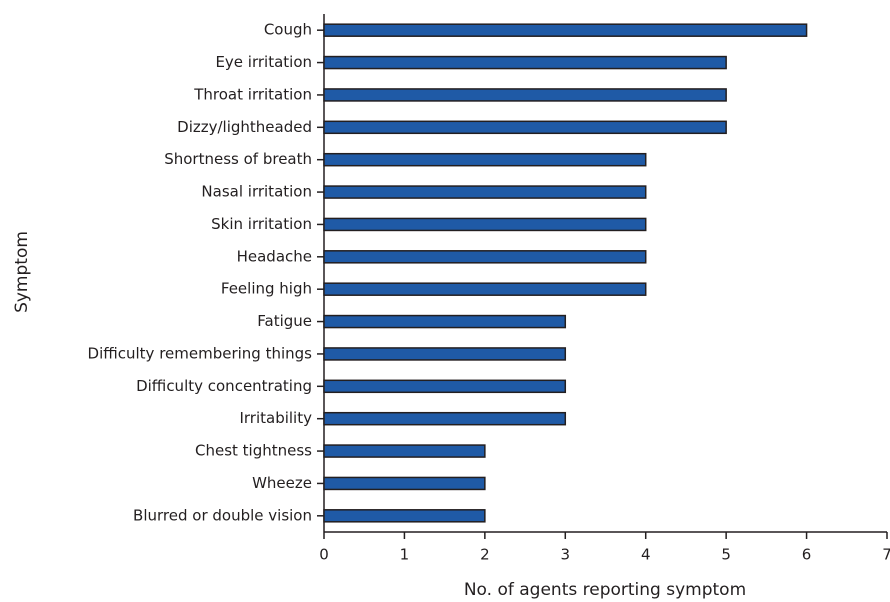 The height and width of the screenshot is (602, 890). Describe the element at coordinates (726, 555) in the screenshot. I see `x-tick-label: 5` at that location.